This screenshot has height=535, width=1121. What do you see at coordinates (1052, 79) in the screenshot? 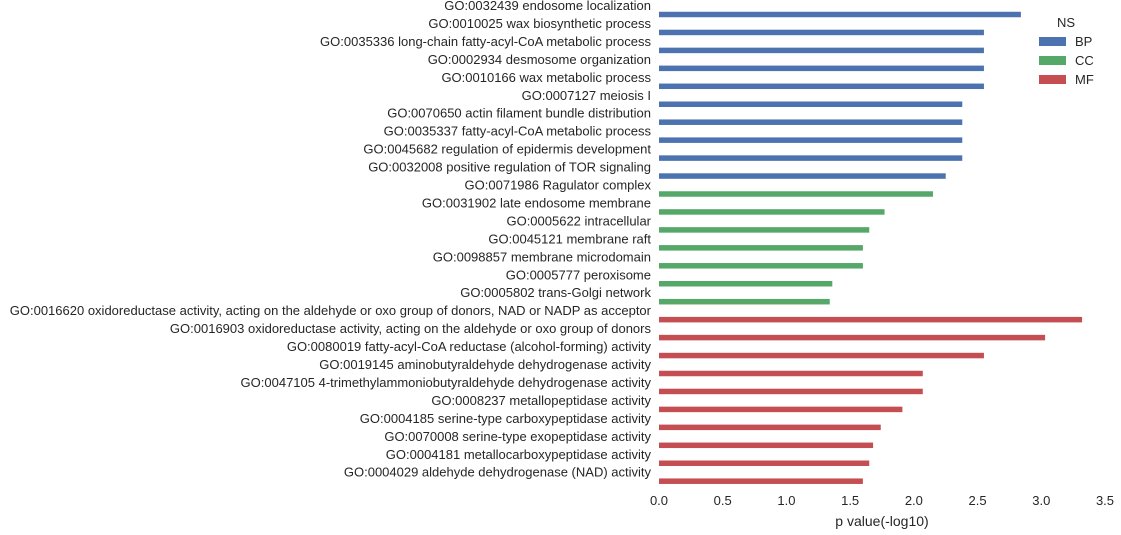
I see `legend-swatch-mf` at bounding box center [1052, 79].